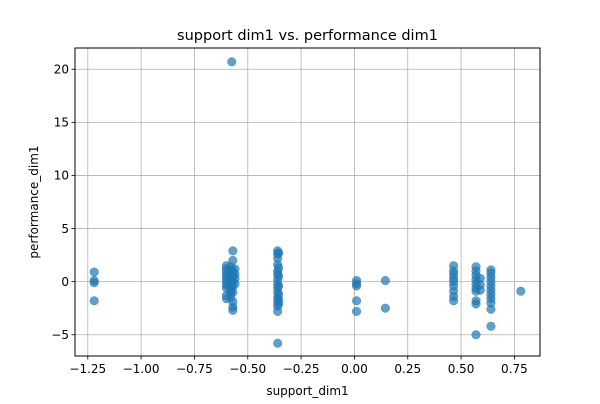 This screenshot has width=600, height=404. Describe the element at coordinates (301, 369) in the screenshot. I see `x-tick-label: −0.25` at that location.